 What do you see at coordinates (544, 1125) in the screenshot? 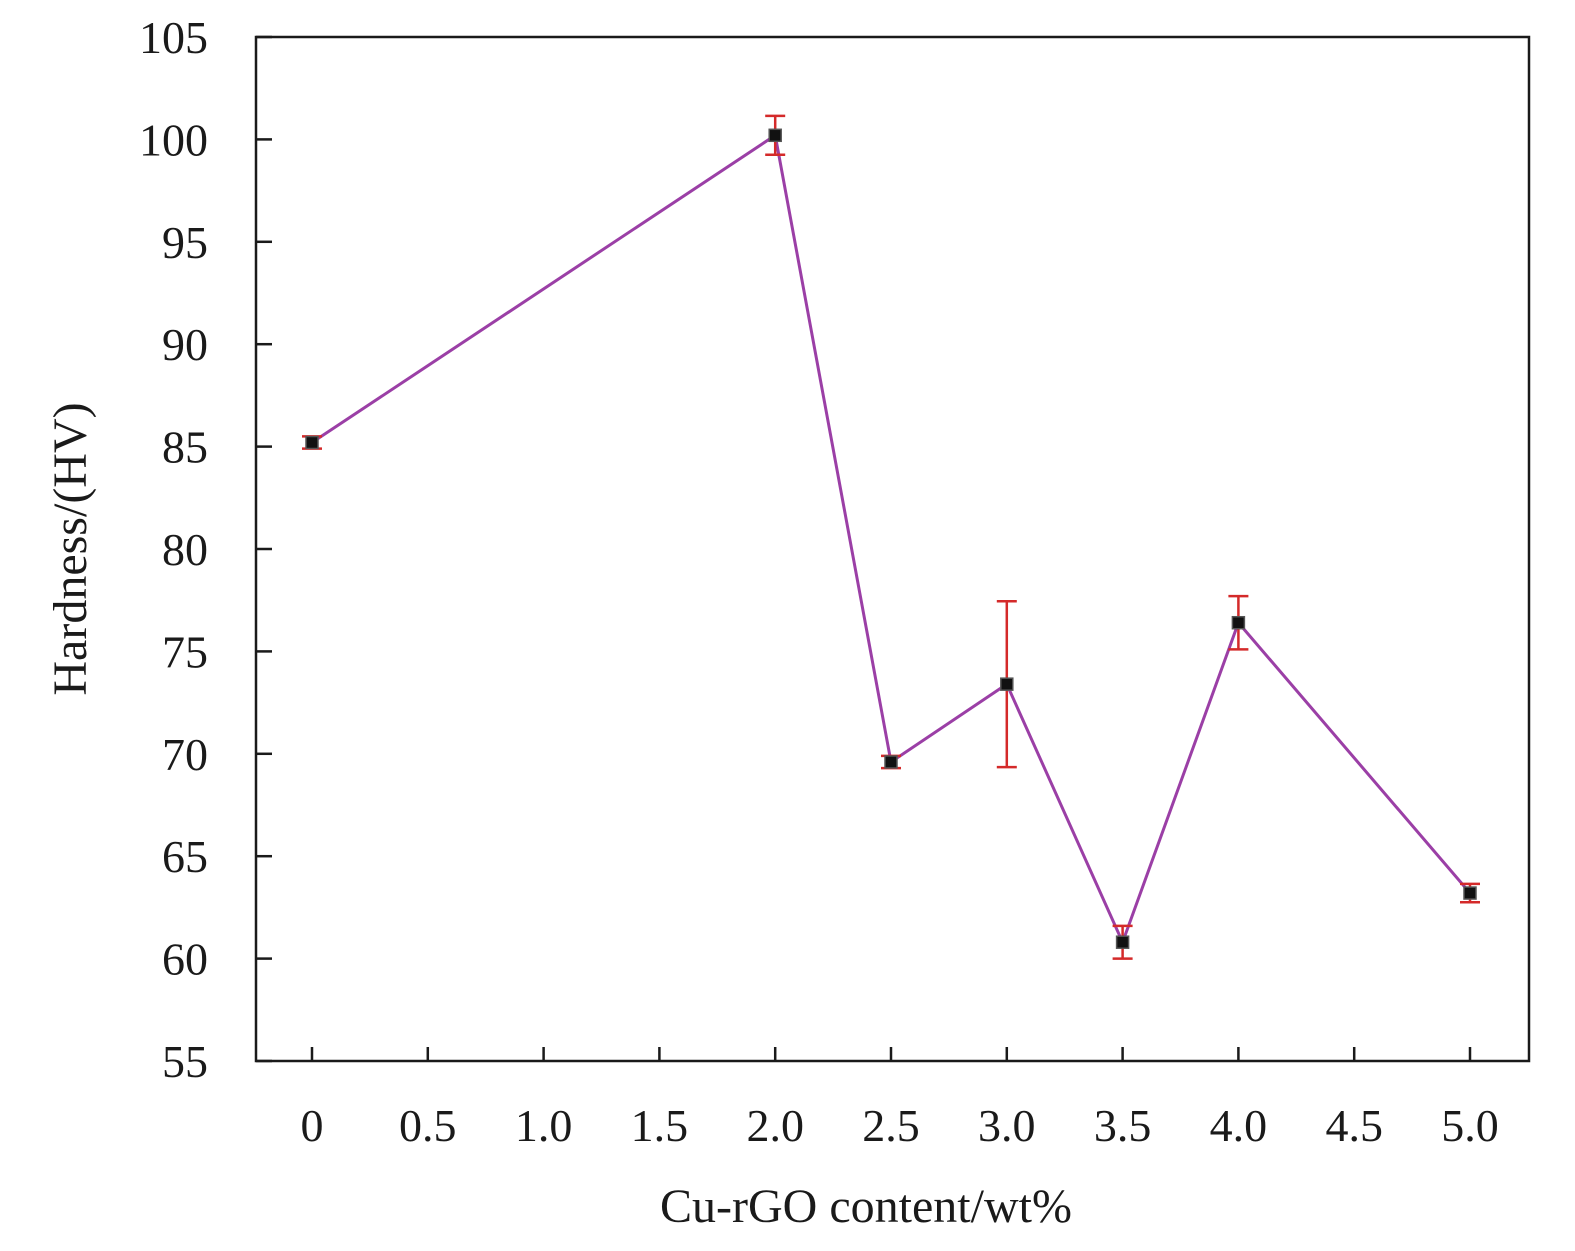
I see `x-tick-label-1.0: 1.0` at bounding box center [544, 1125].